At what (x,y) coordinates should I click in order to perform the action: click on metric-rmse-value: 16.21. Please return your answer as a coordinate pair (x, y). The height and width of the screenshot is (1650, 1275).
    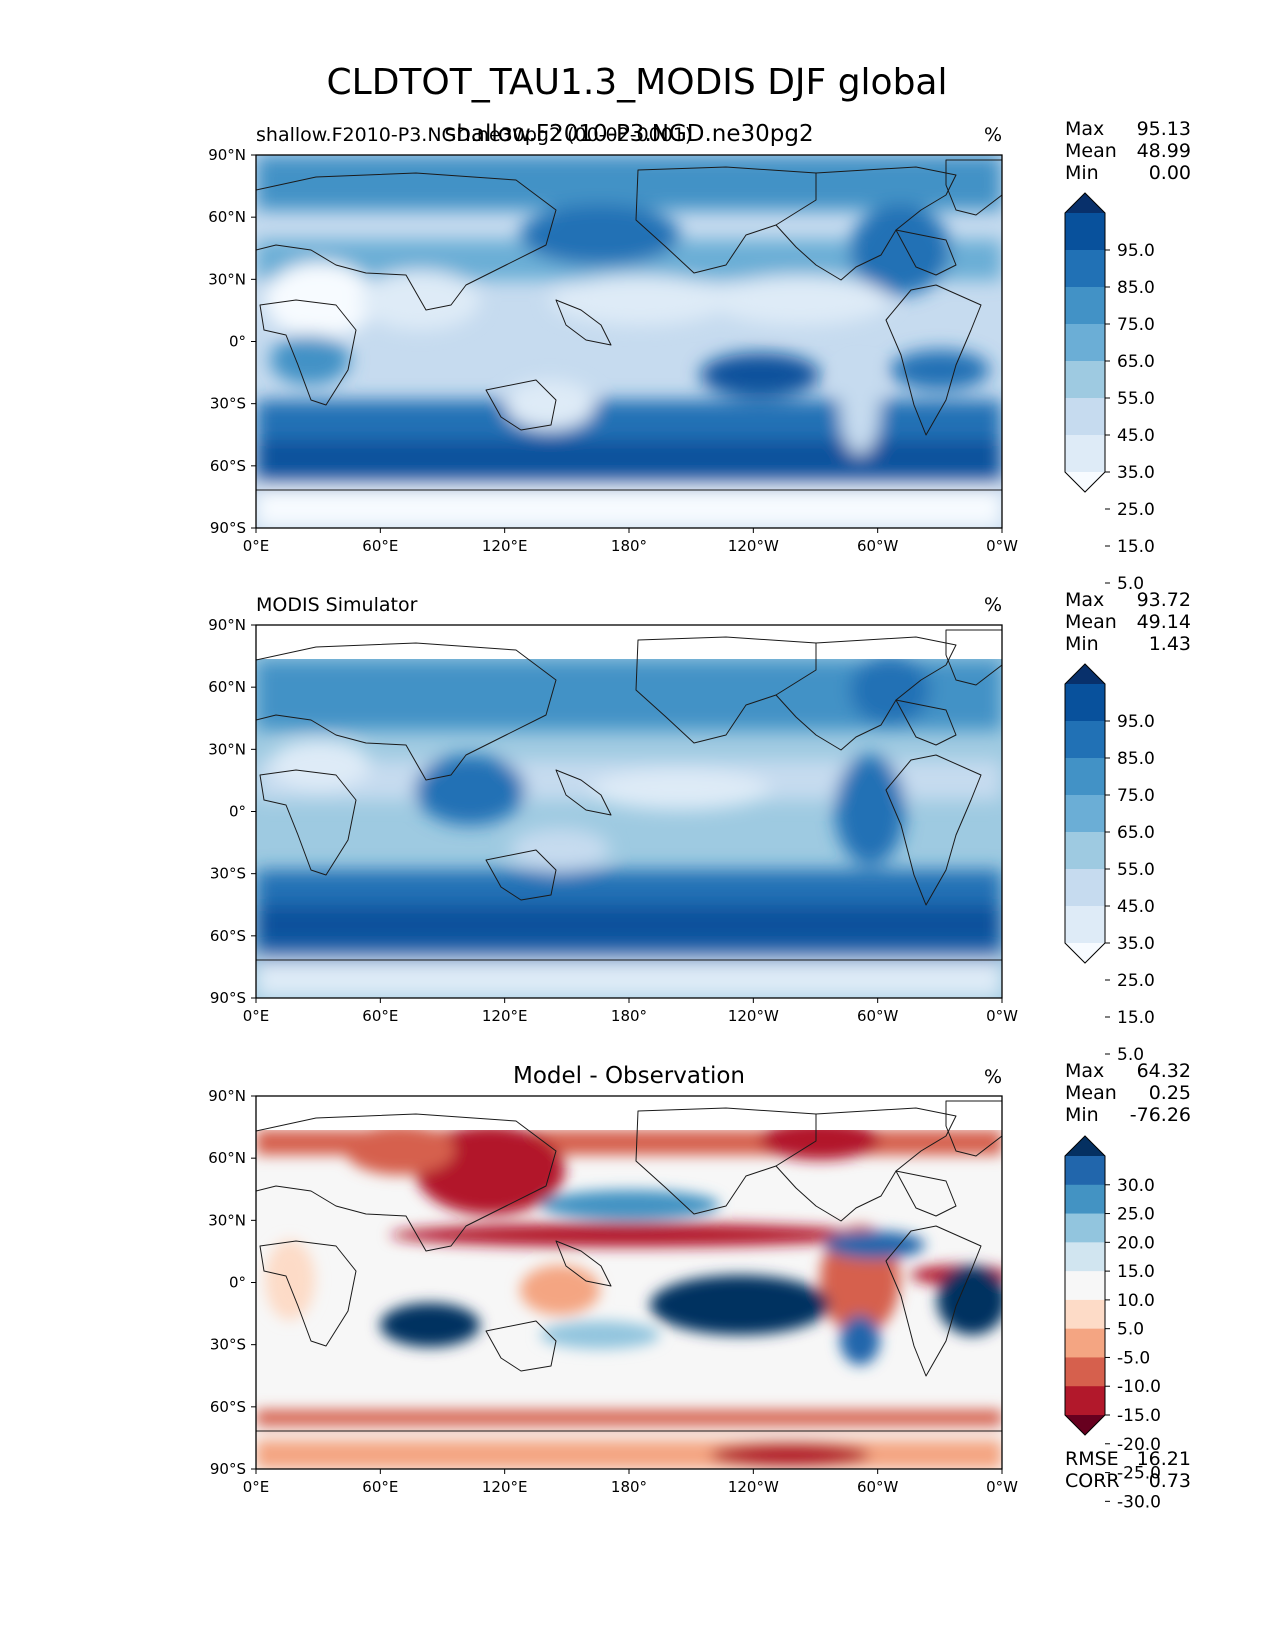
    Looking at the image, I should click on (1164, 1459).